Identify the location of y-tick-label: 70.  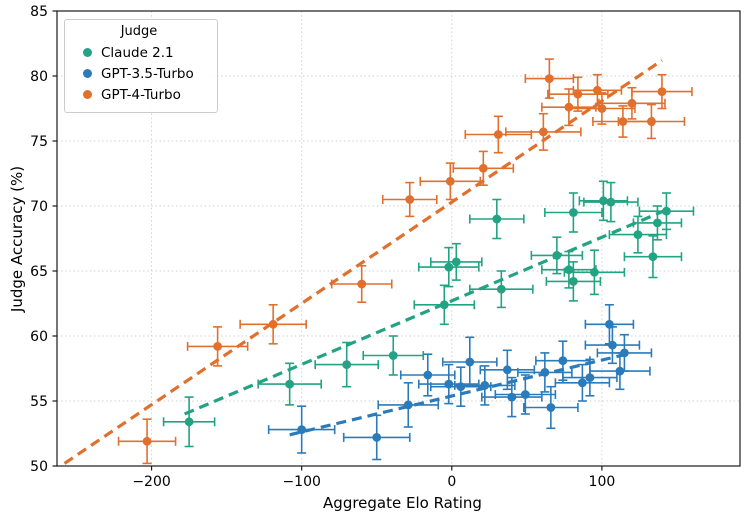
(39, 207).